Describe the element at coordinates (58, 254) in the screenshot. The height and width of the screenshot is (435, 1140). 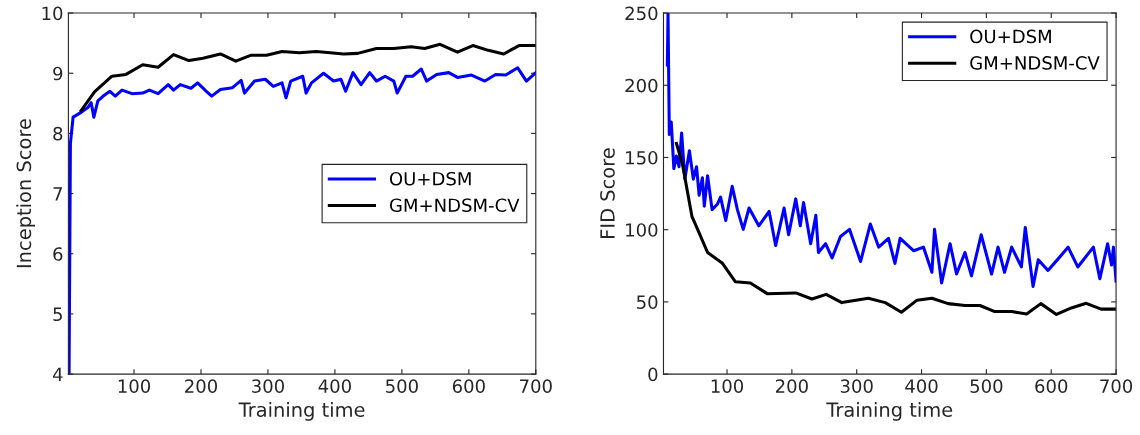
I see `y-tick-label: 6` at that location.